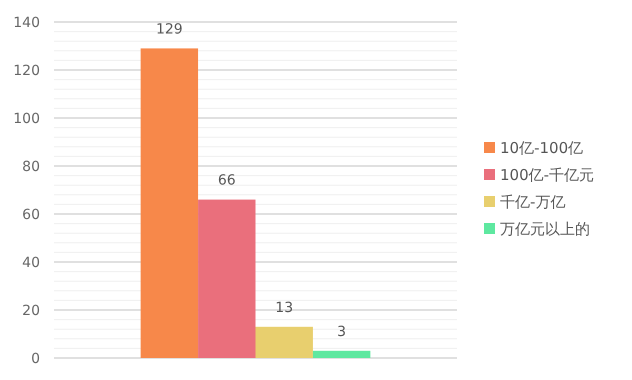 Image resolution: width=632 pixels, height=380 pixels. Describe the element at coordinates (26, 23) in the screenshot. I see `y-tick-label: 140` at that location.